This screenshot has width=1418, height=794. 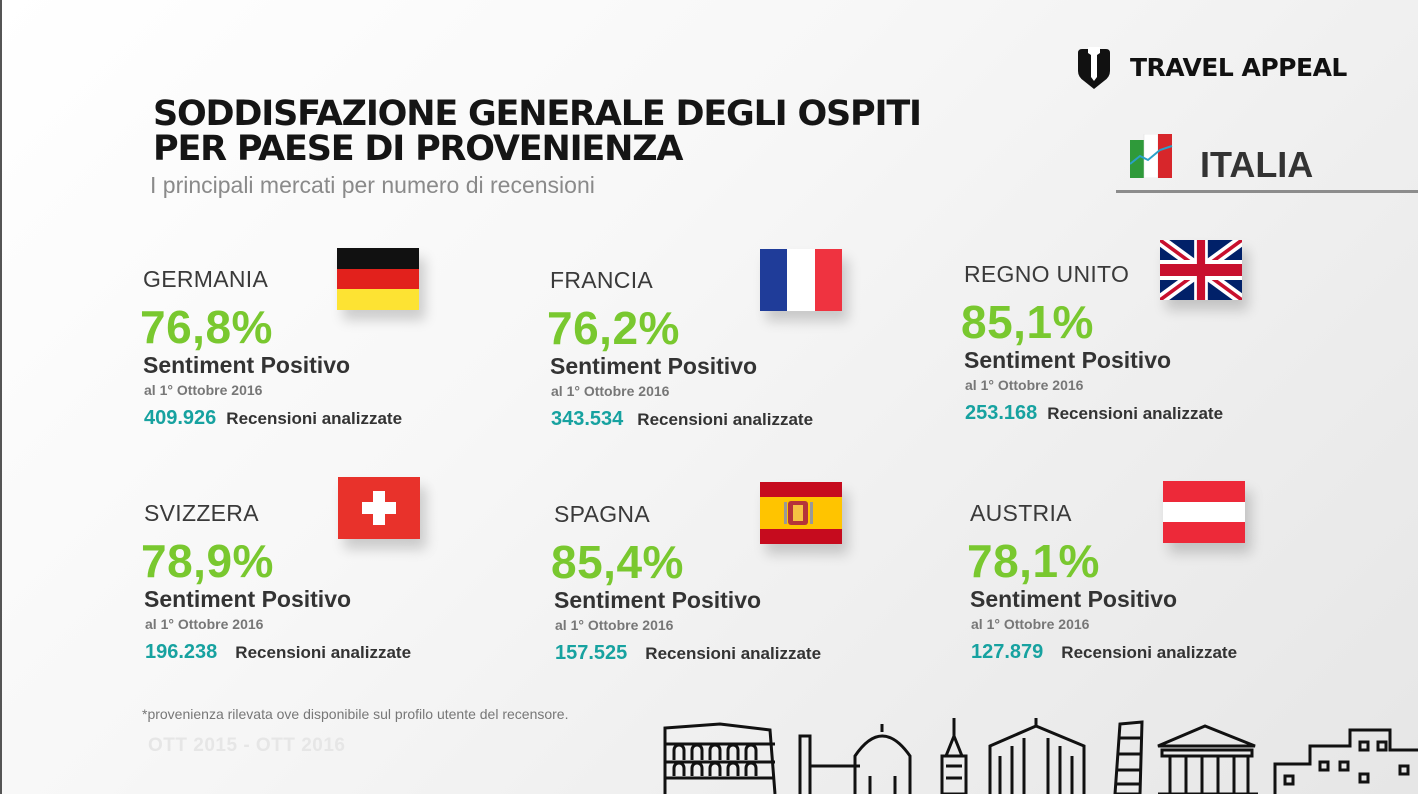 I want to click on country-name: SVIZZERA, so click(x=201, y=513).